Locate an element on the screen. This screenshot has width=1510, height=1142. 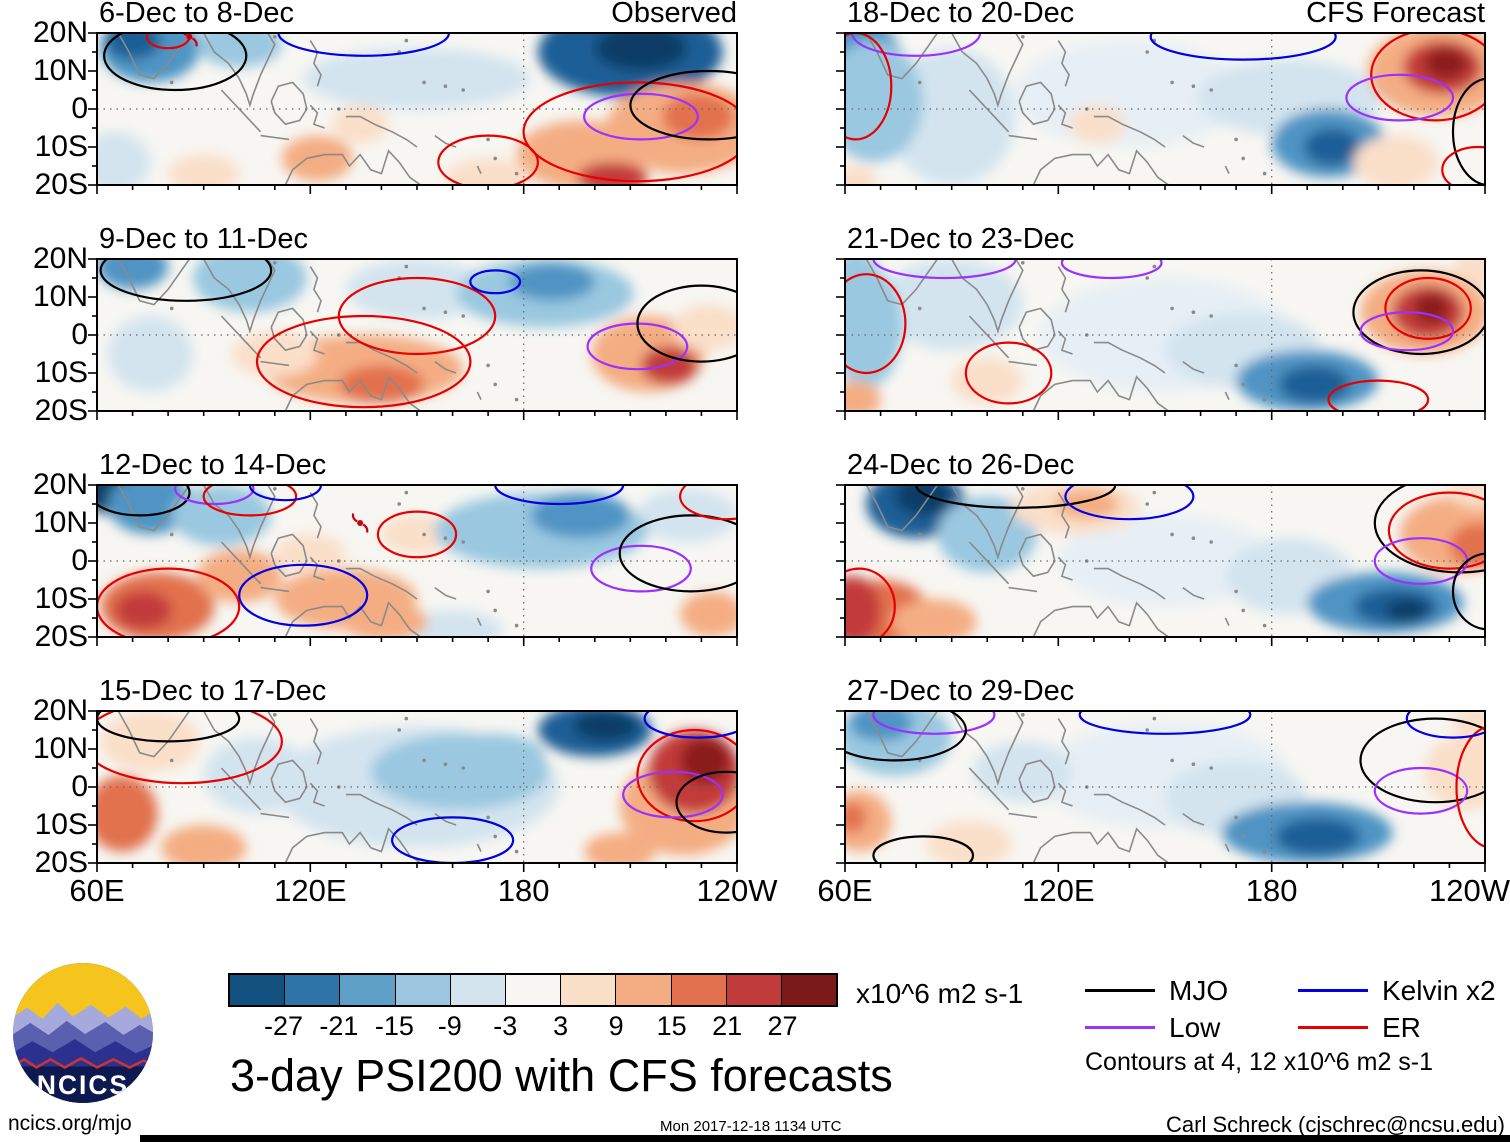
footer-credit: Carl Schreck (cjschrec@ncsu.edu) is located at coordinates (1335, 1124).